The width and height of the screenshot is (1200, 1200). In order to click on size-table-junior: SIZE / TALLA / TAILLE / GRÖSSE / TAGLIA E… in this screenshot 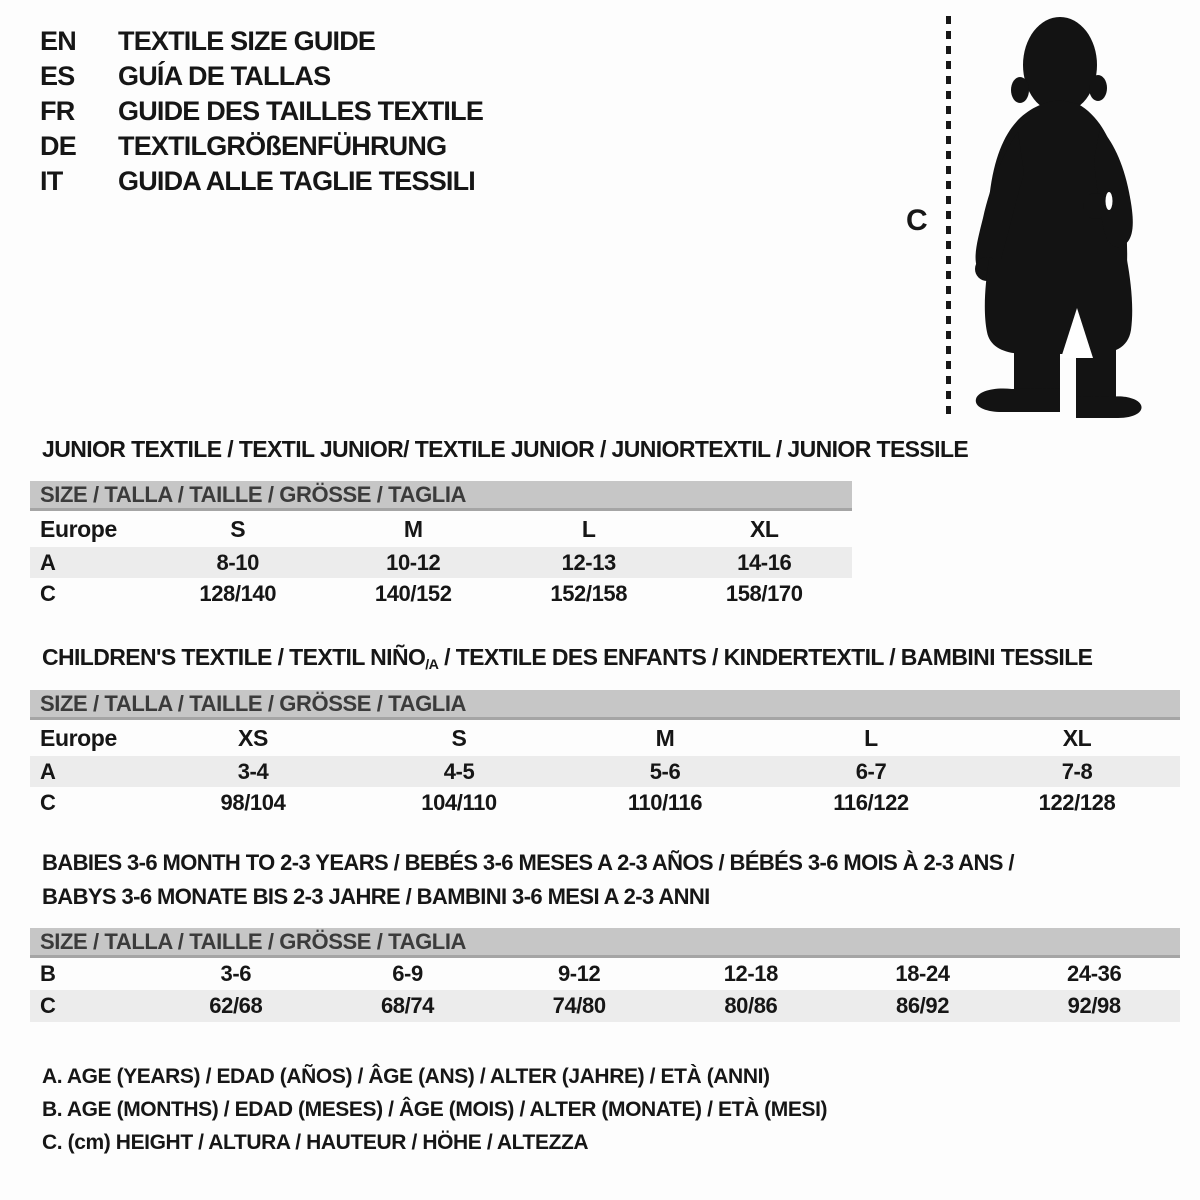, I will do `click(441, 545)`.